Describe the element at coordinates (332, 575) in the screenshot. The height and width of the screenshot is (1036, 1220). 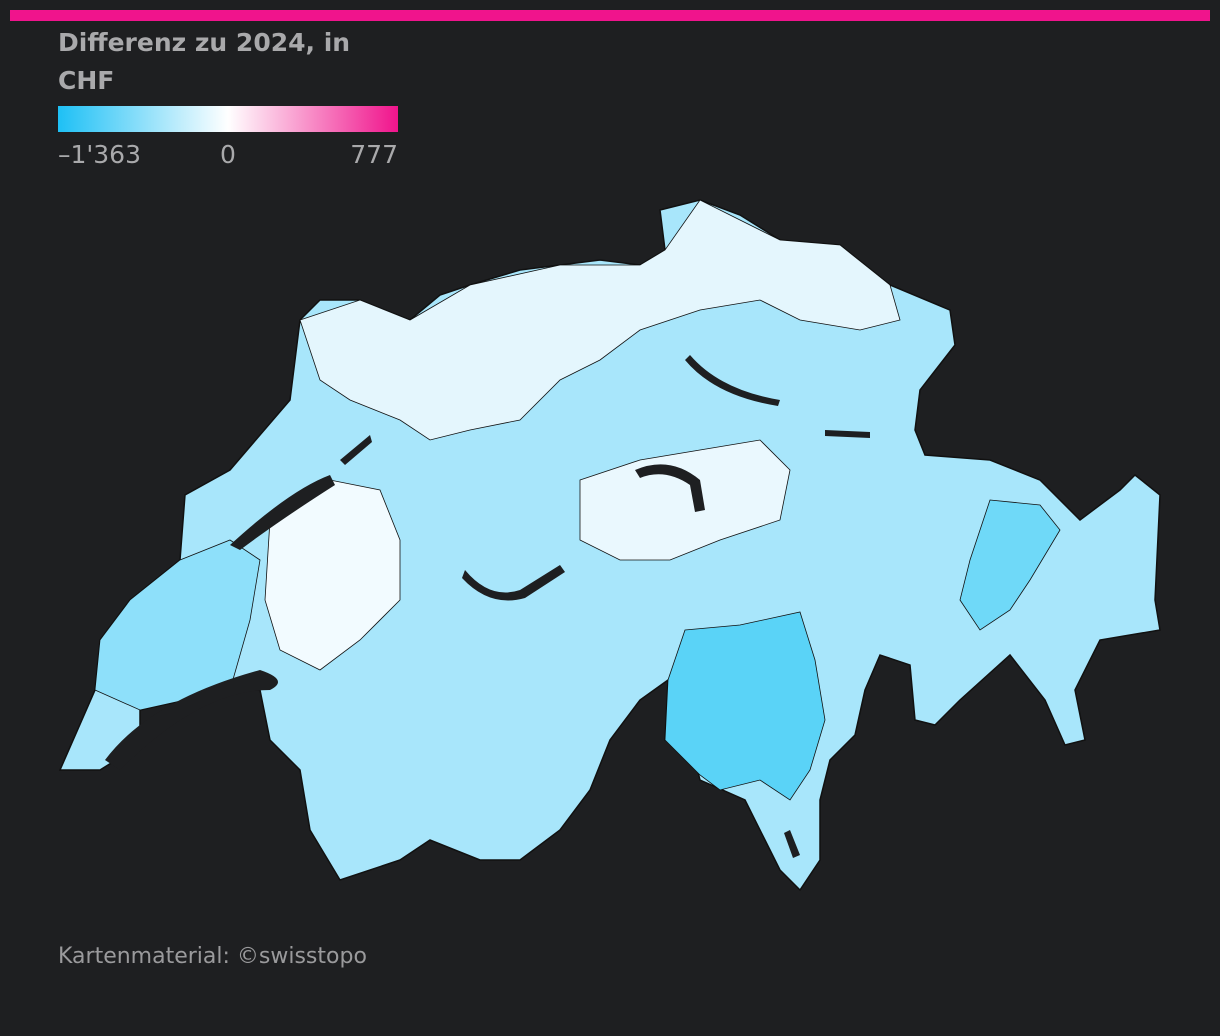
I see `region-west` at that location.